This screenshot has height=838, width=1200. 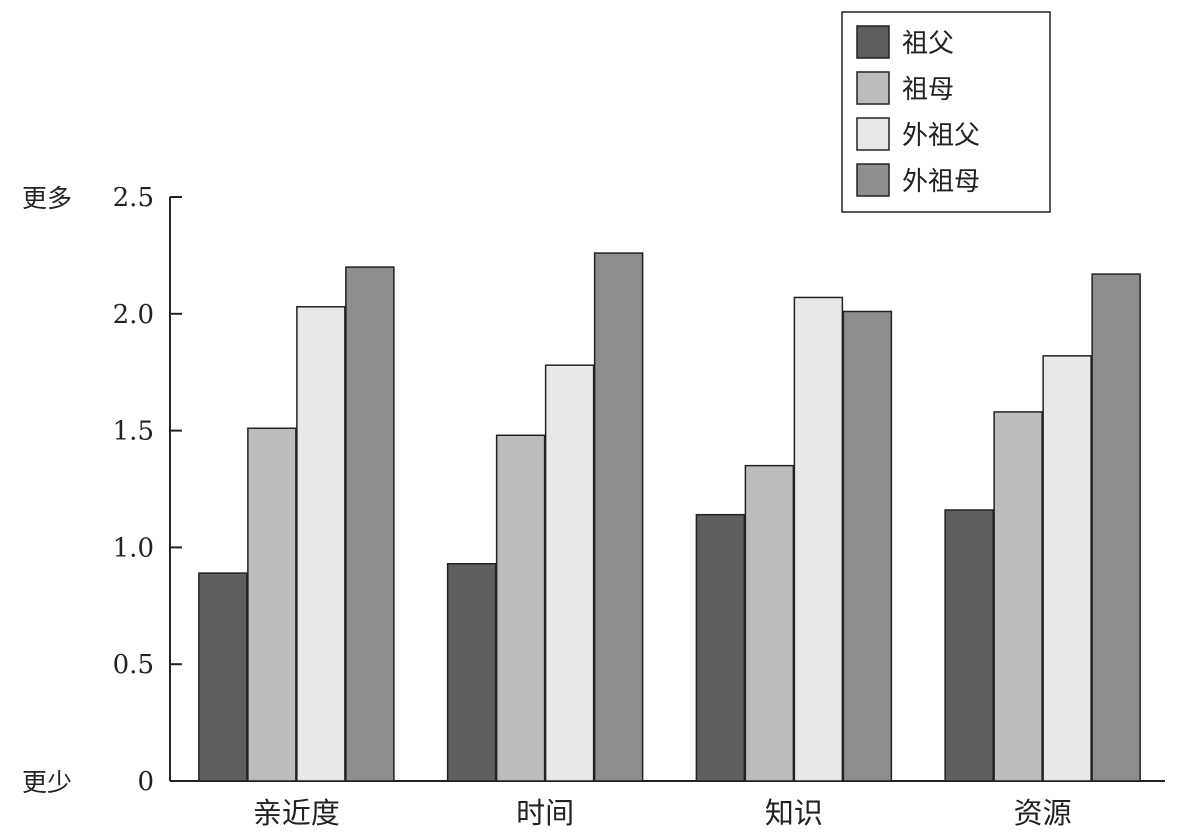 What do you see at coordinates (928, 44) in the screenshot?
I see `legend-label: 祖父` at bounding box center [928, 44].